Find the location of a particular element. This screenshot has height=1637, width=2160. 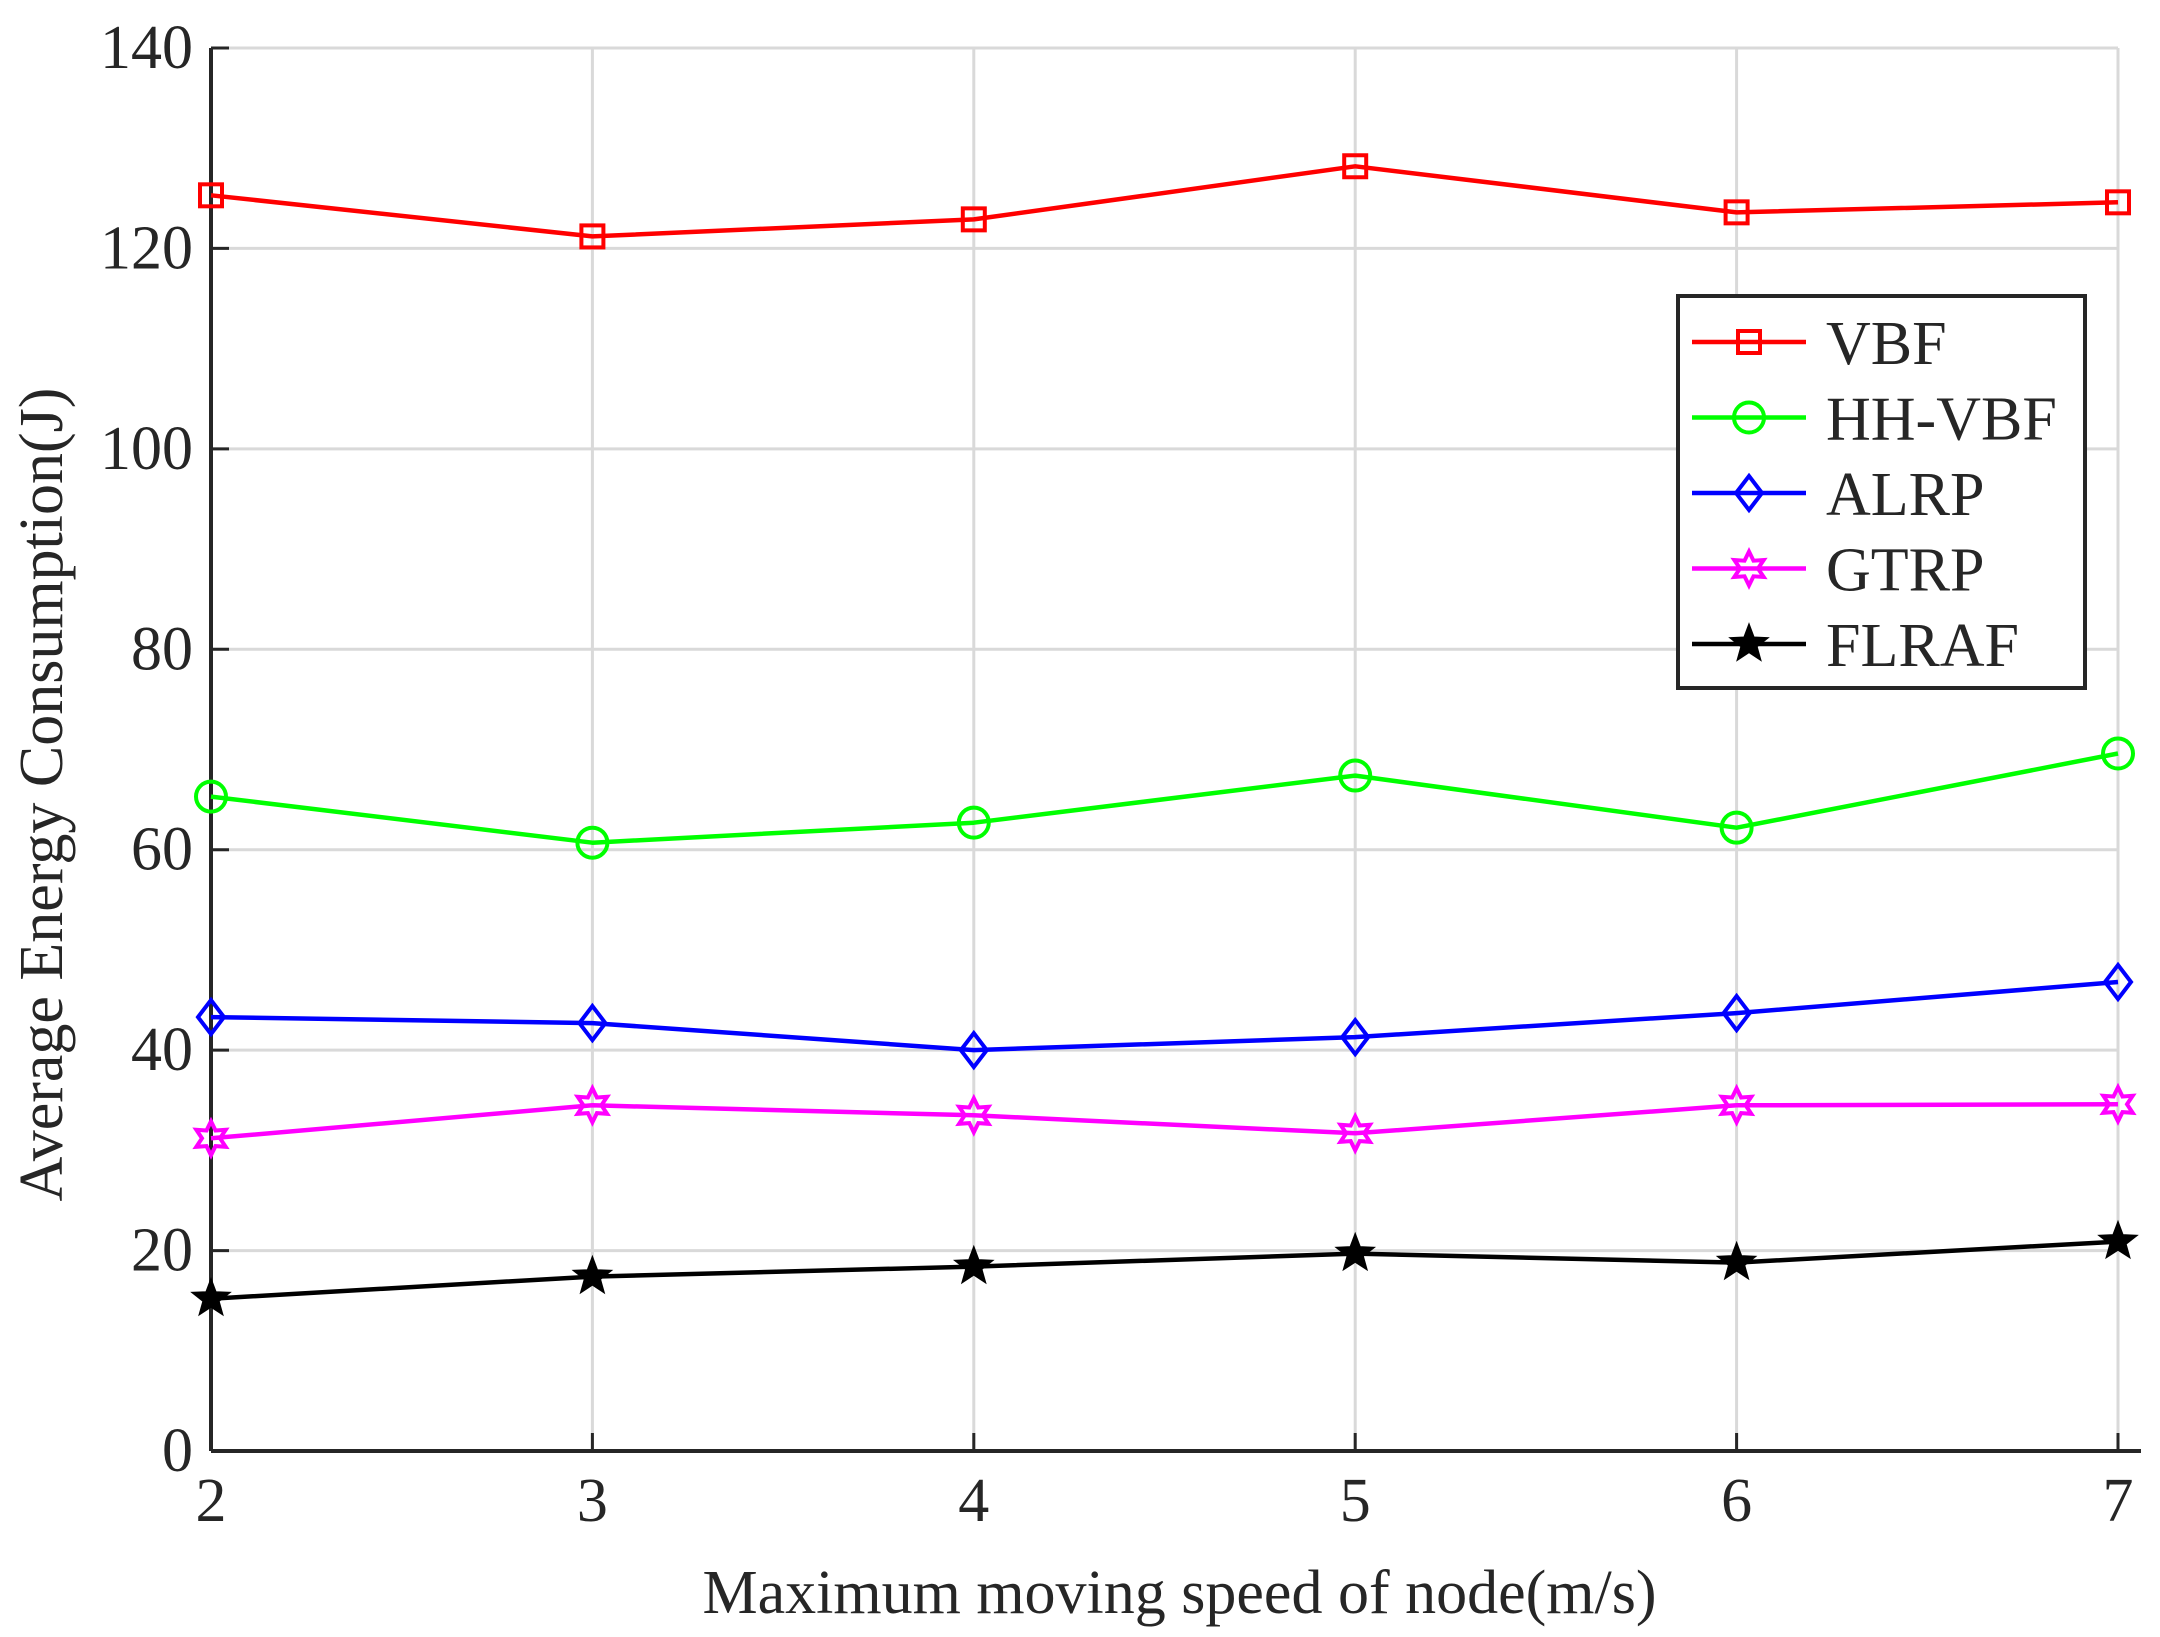

legend-item-alrp: ALRP is located at coordinates (1838, 495).